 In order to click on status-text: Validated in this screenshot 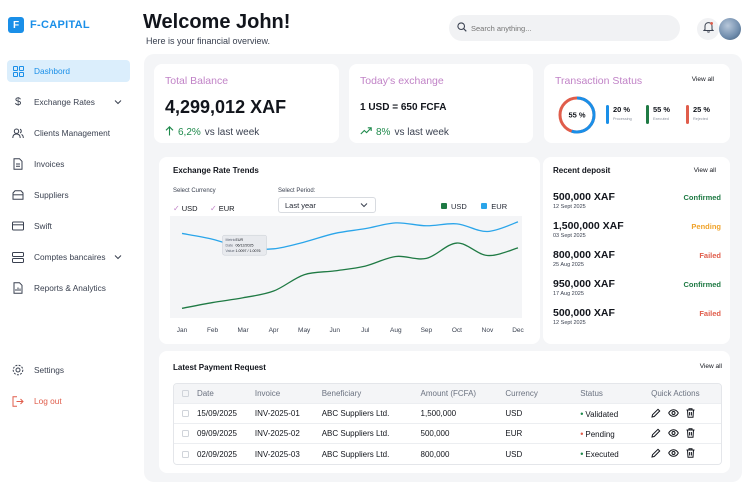, I will do `click(602, 414)`.